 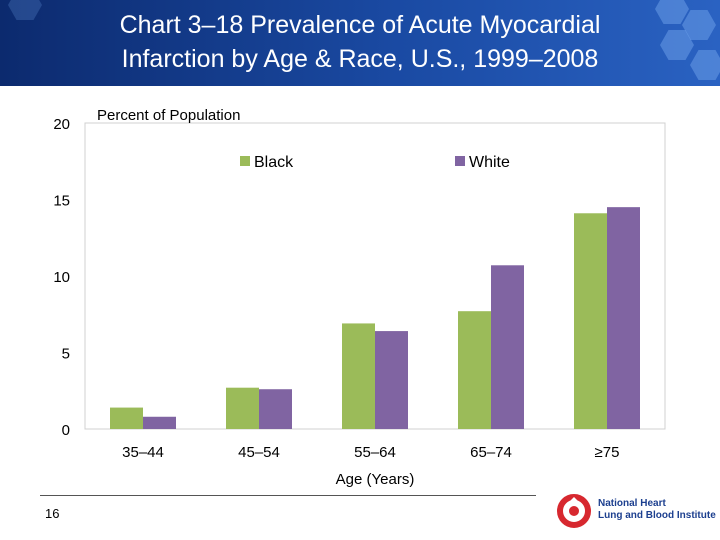 What do you see at coordinates (52, 513) in the screenshot?
I see `page-number: 16` at bounding box center [52, 513].